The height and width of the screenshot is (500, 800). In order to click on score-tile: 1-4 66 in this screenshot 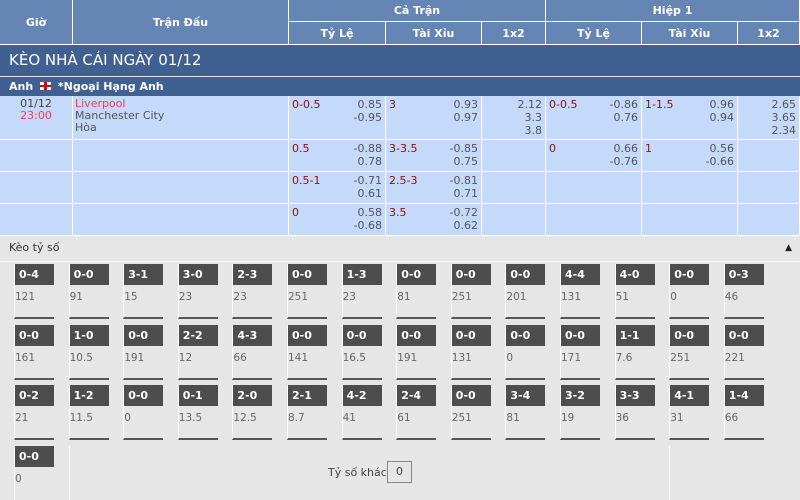, I will do `click(743, 412)`.